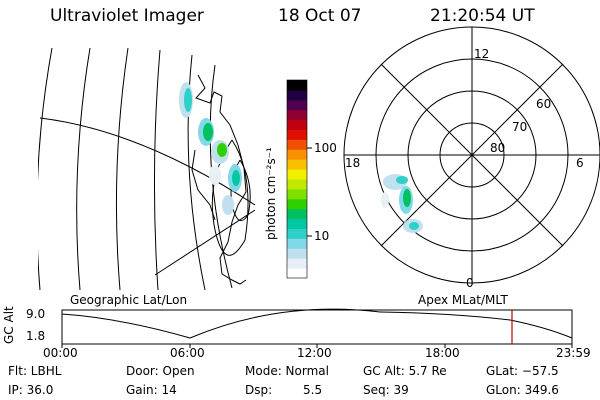 This screenshot has height=400, width=600. I want to click on glat-status: GLat: −57.5, so click(522, 371).